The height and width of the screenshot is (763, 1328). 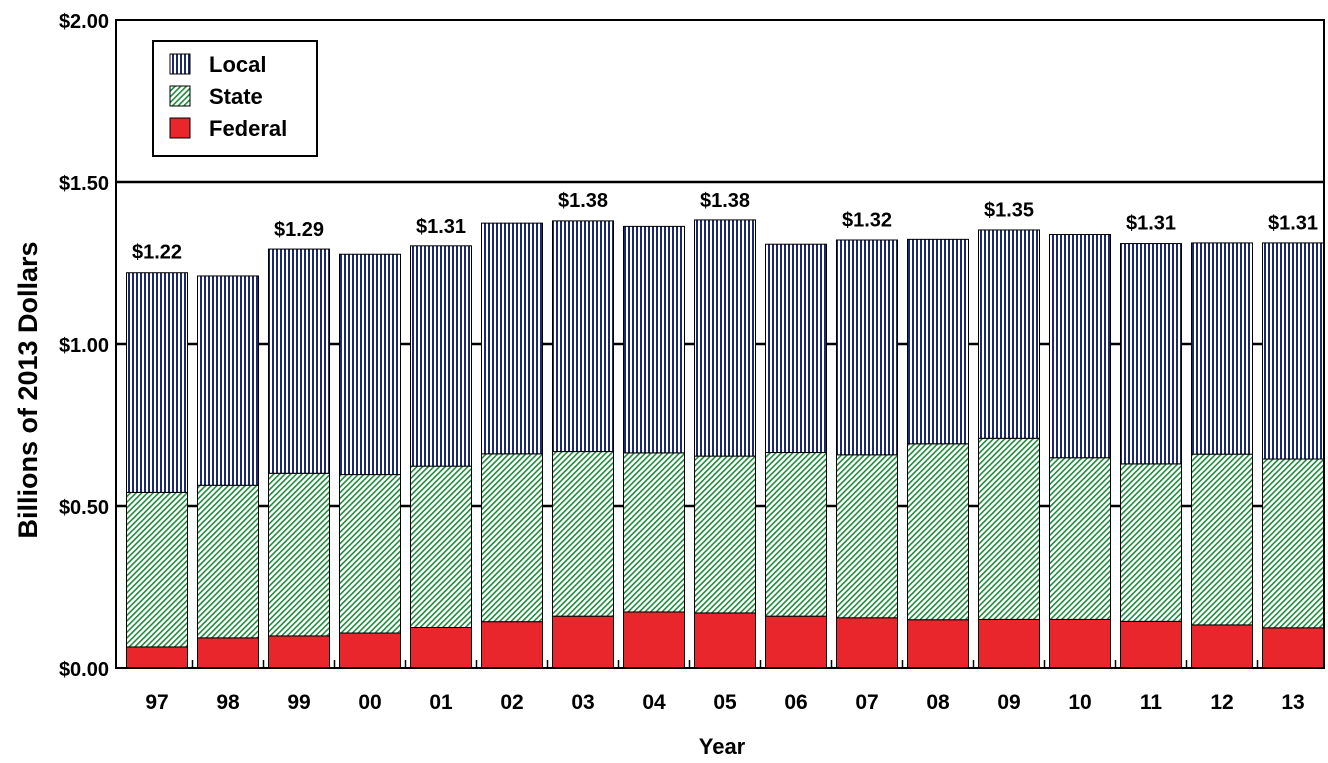 What do you see at coordinates (725, 201) in the screenshot?
I see `total-label-05: $1.38` at bounding box center [725, 201].